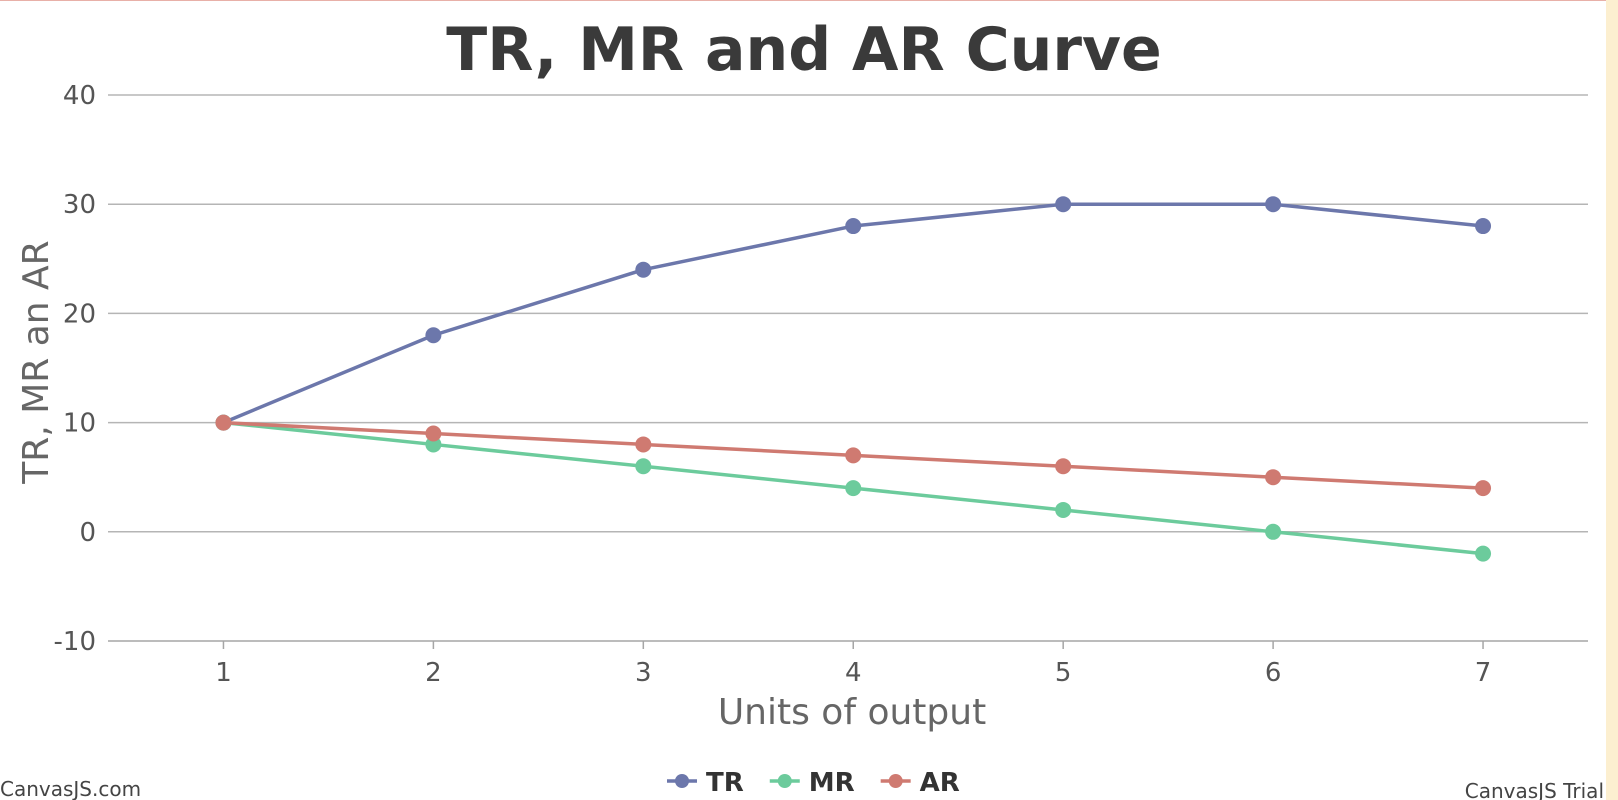 This screenshot has height=800, width=1618. What do you see at coordinates (75, 642) in the screenshot?
I see `y-tick-label: -10` at bounding box center [75, 642].